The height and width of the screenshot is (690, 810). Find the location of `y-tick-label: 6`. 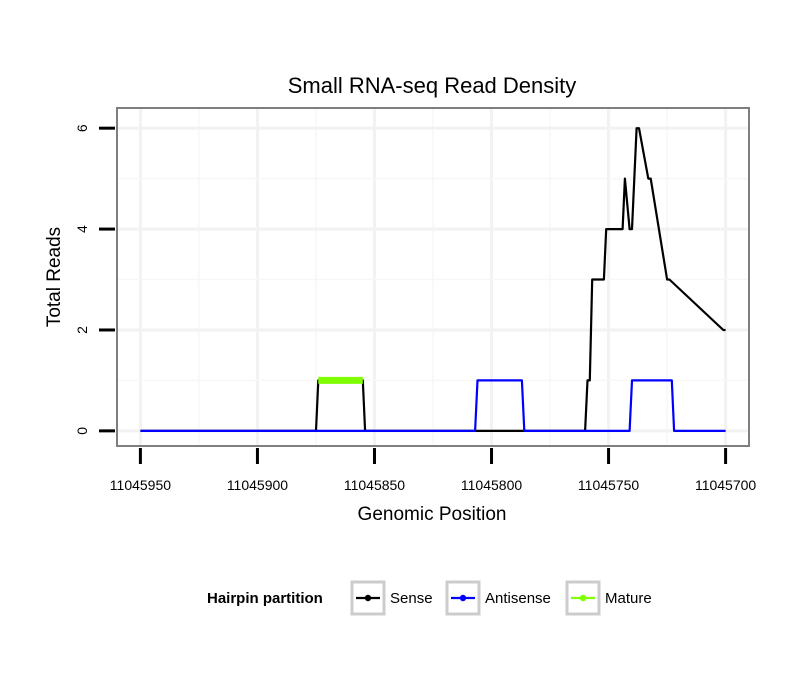

y-tick-label: 6 is located at coordinates (82, 128).